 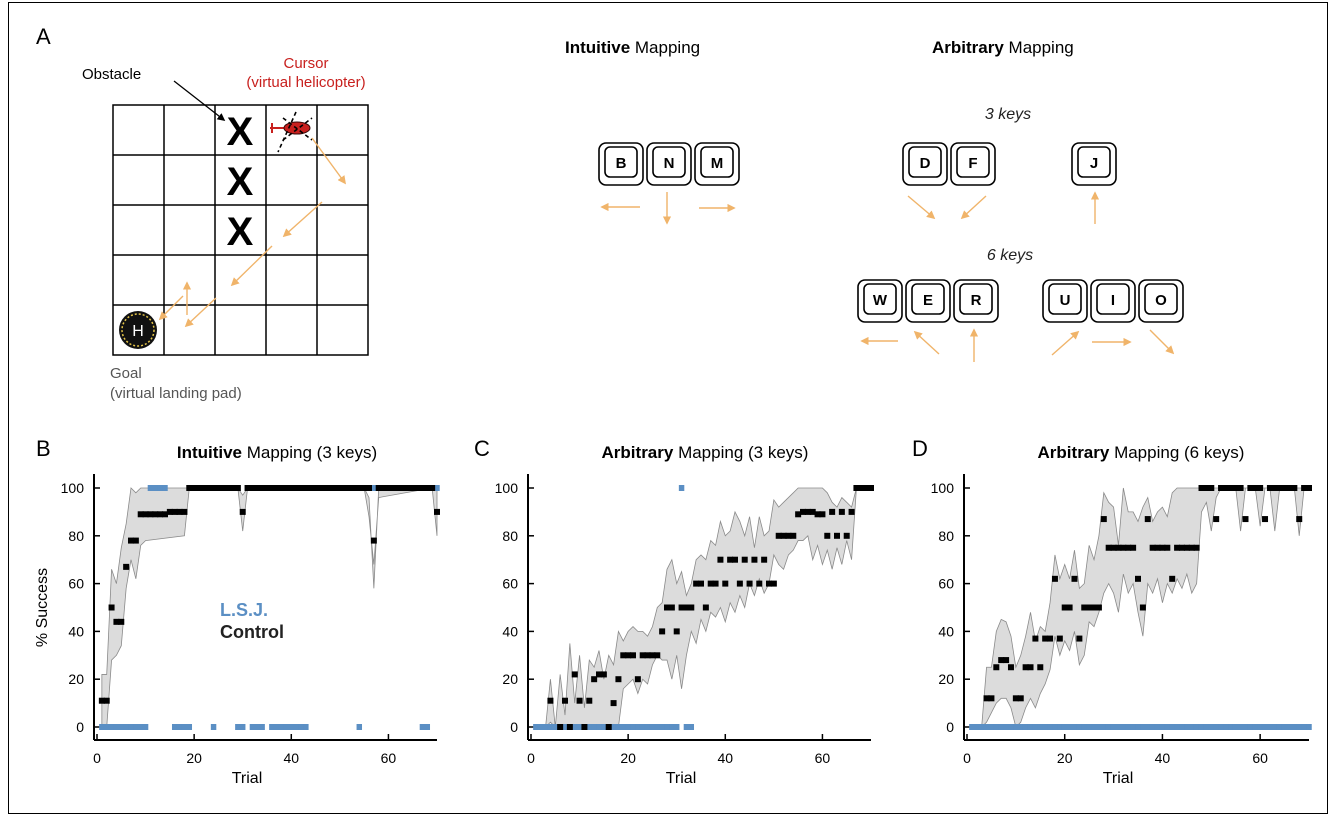 What do you see at coordinates (97, 758) in the screenshot?
I see `x-tick-label: 0` at bounding box center [97, 758].